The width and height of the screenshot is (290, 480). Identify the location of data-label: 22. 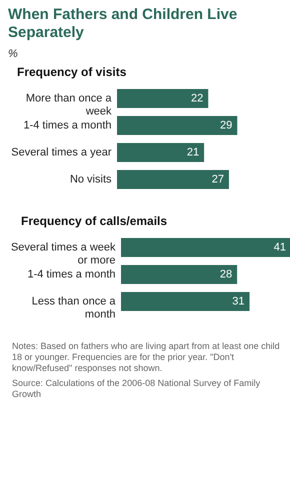
(197, 98).